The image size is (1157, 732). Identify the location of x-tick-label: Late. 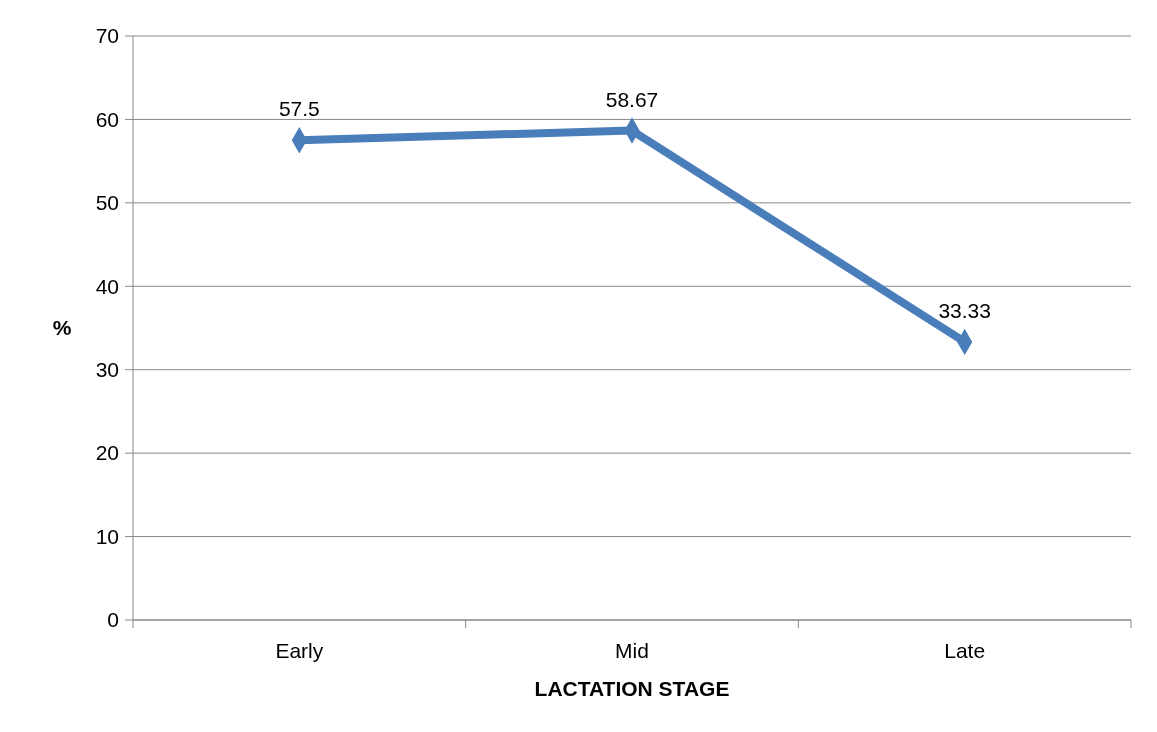
(965, 650).